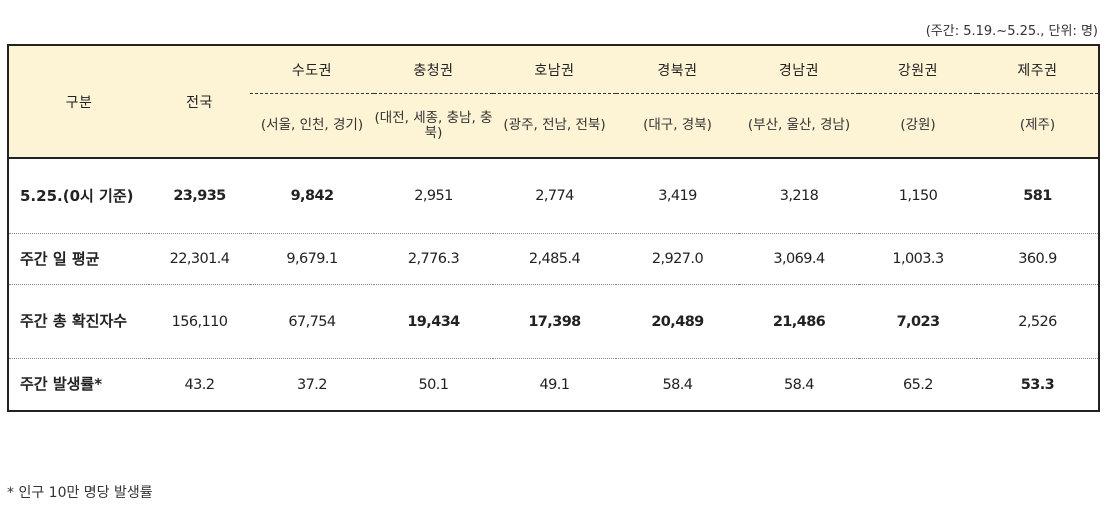 The image size is (1108, 507). What do you see at coordinates (918, 126) in the screenshot?
I see `subregion-gangwon: (강원)` at bounding box center [918, 126].